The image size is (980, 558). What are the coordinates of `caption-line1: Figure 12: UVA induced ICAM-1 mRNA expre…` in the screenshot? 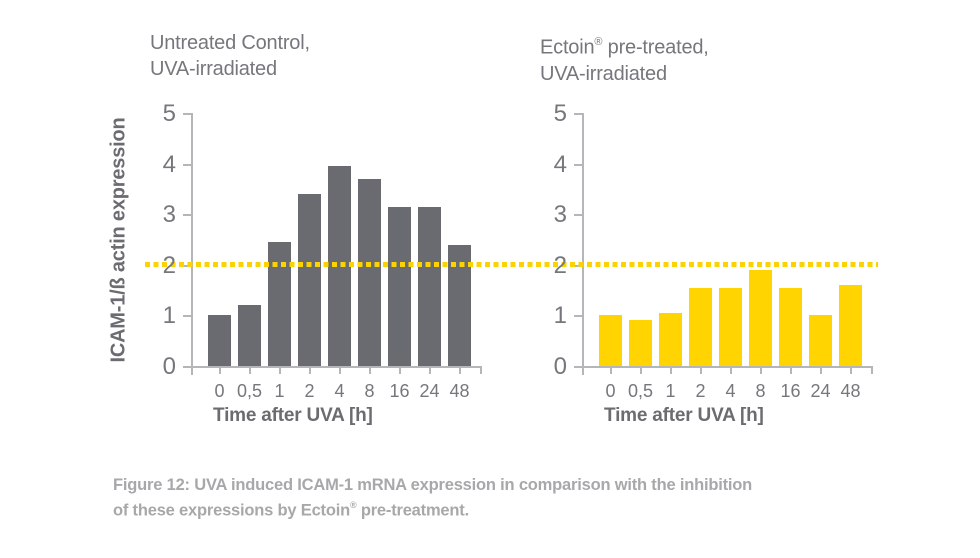 It's located at (433, 485).